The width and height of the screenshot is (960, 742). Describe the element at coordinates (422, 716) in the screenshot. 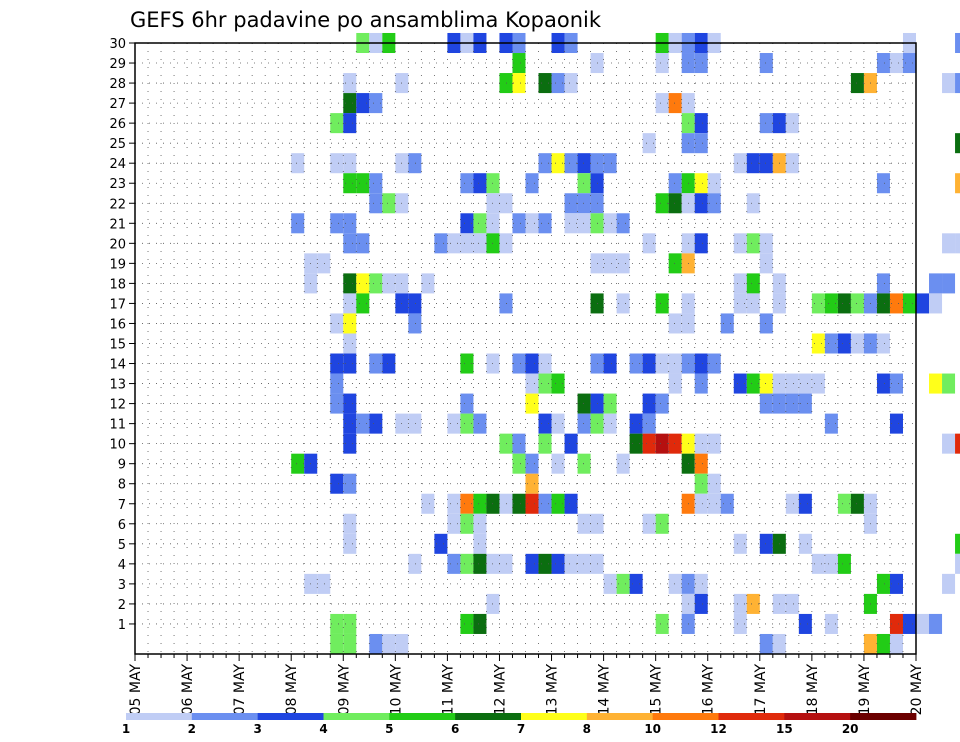

I see `legend-swatch` at that location.